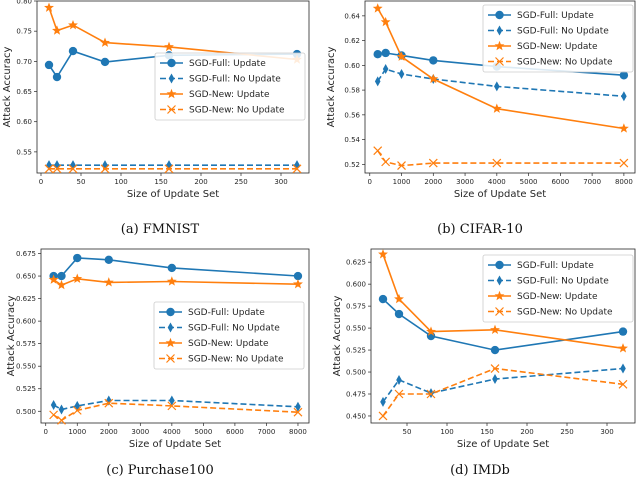  Describe the element at coordinates (352, 16) in the screenshot. I see `y-tick-label: 0.64` at that location.